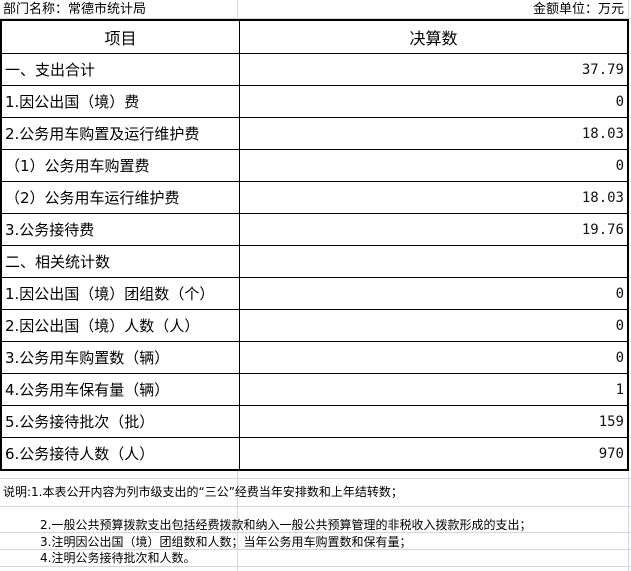  What do you see at coordinates (120, 357) in the screenshot?
I see `row-item: 3.公务用车购置数（辆）` at bounding box center [120, 357].